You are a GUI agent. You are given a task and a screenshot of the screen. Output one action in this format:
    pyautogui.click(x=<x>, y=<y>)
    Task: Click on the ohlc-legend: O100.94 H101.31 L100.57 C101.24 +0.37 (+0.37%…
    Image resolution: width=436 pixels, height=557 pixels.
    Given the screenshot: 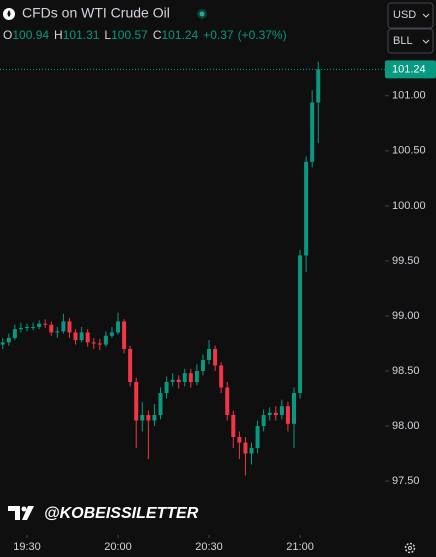 What is the action you would take?
    pyautogui.click(x=145, y=35)
    